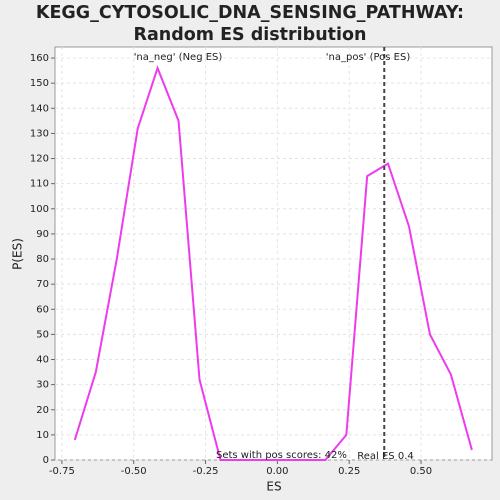 The width and height of the screenshot is (500, 500). Describe the element at coordinates (42, 284) in the screenshot. I see `y-tick-label: 70` at that location.